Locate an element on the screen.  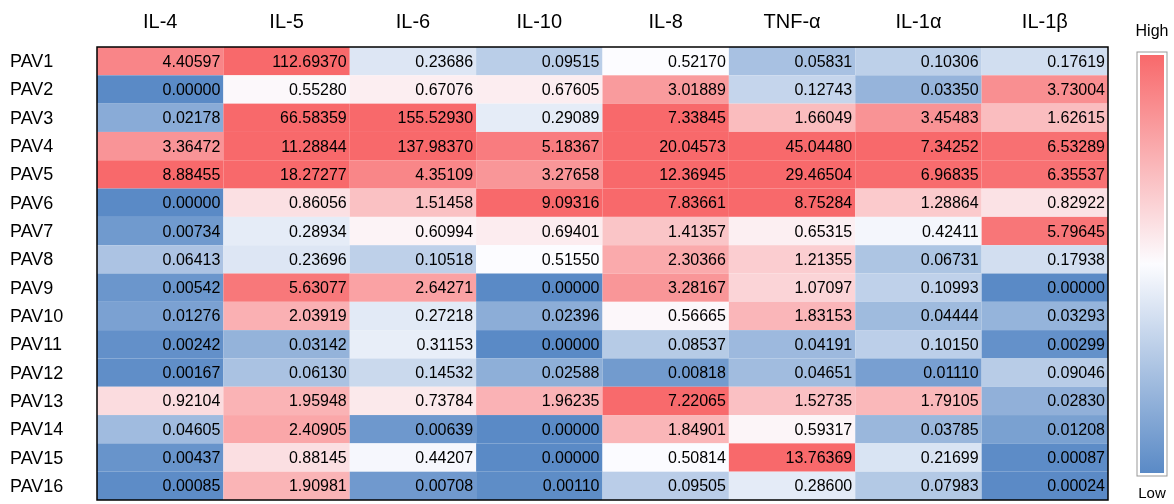
data-label: 0.02830 is located at coordinates (1076, 401).